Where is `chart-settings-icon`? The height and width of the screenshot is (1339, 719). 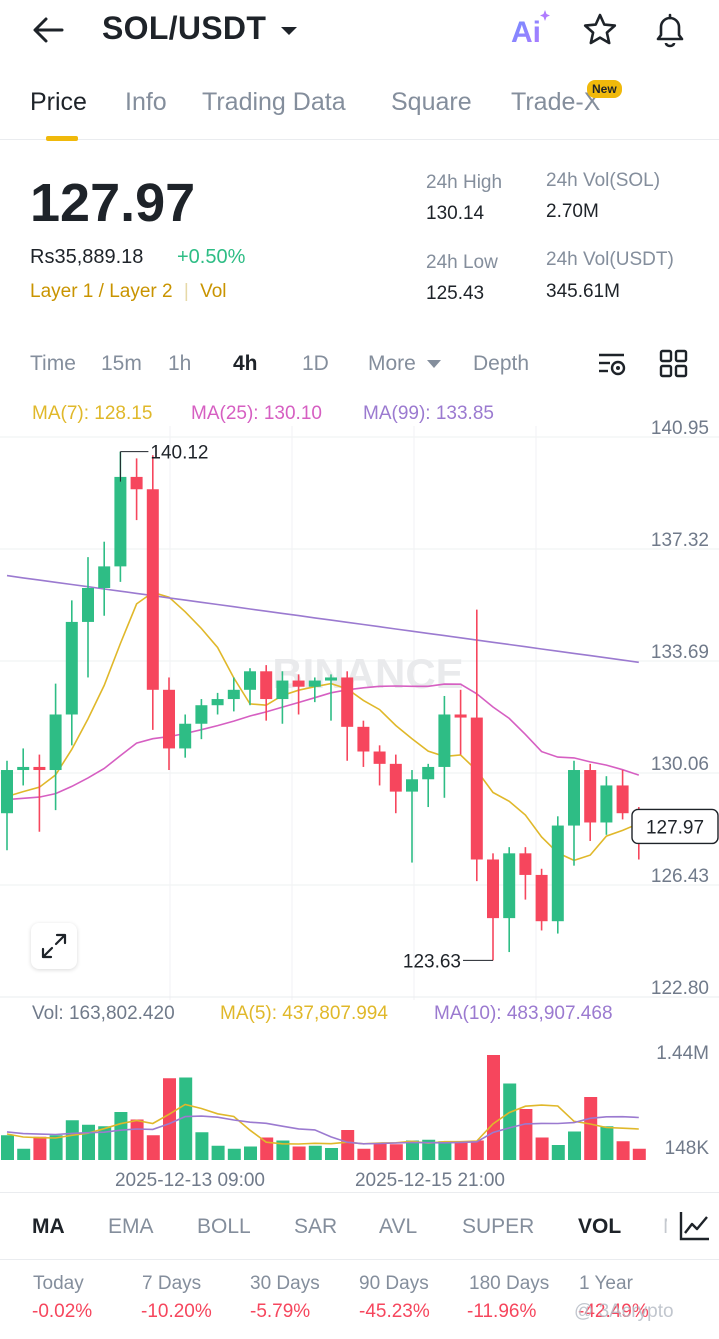 chart-settings-icon is located at coordinates (612, 364).